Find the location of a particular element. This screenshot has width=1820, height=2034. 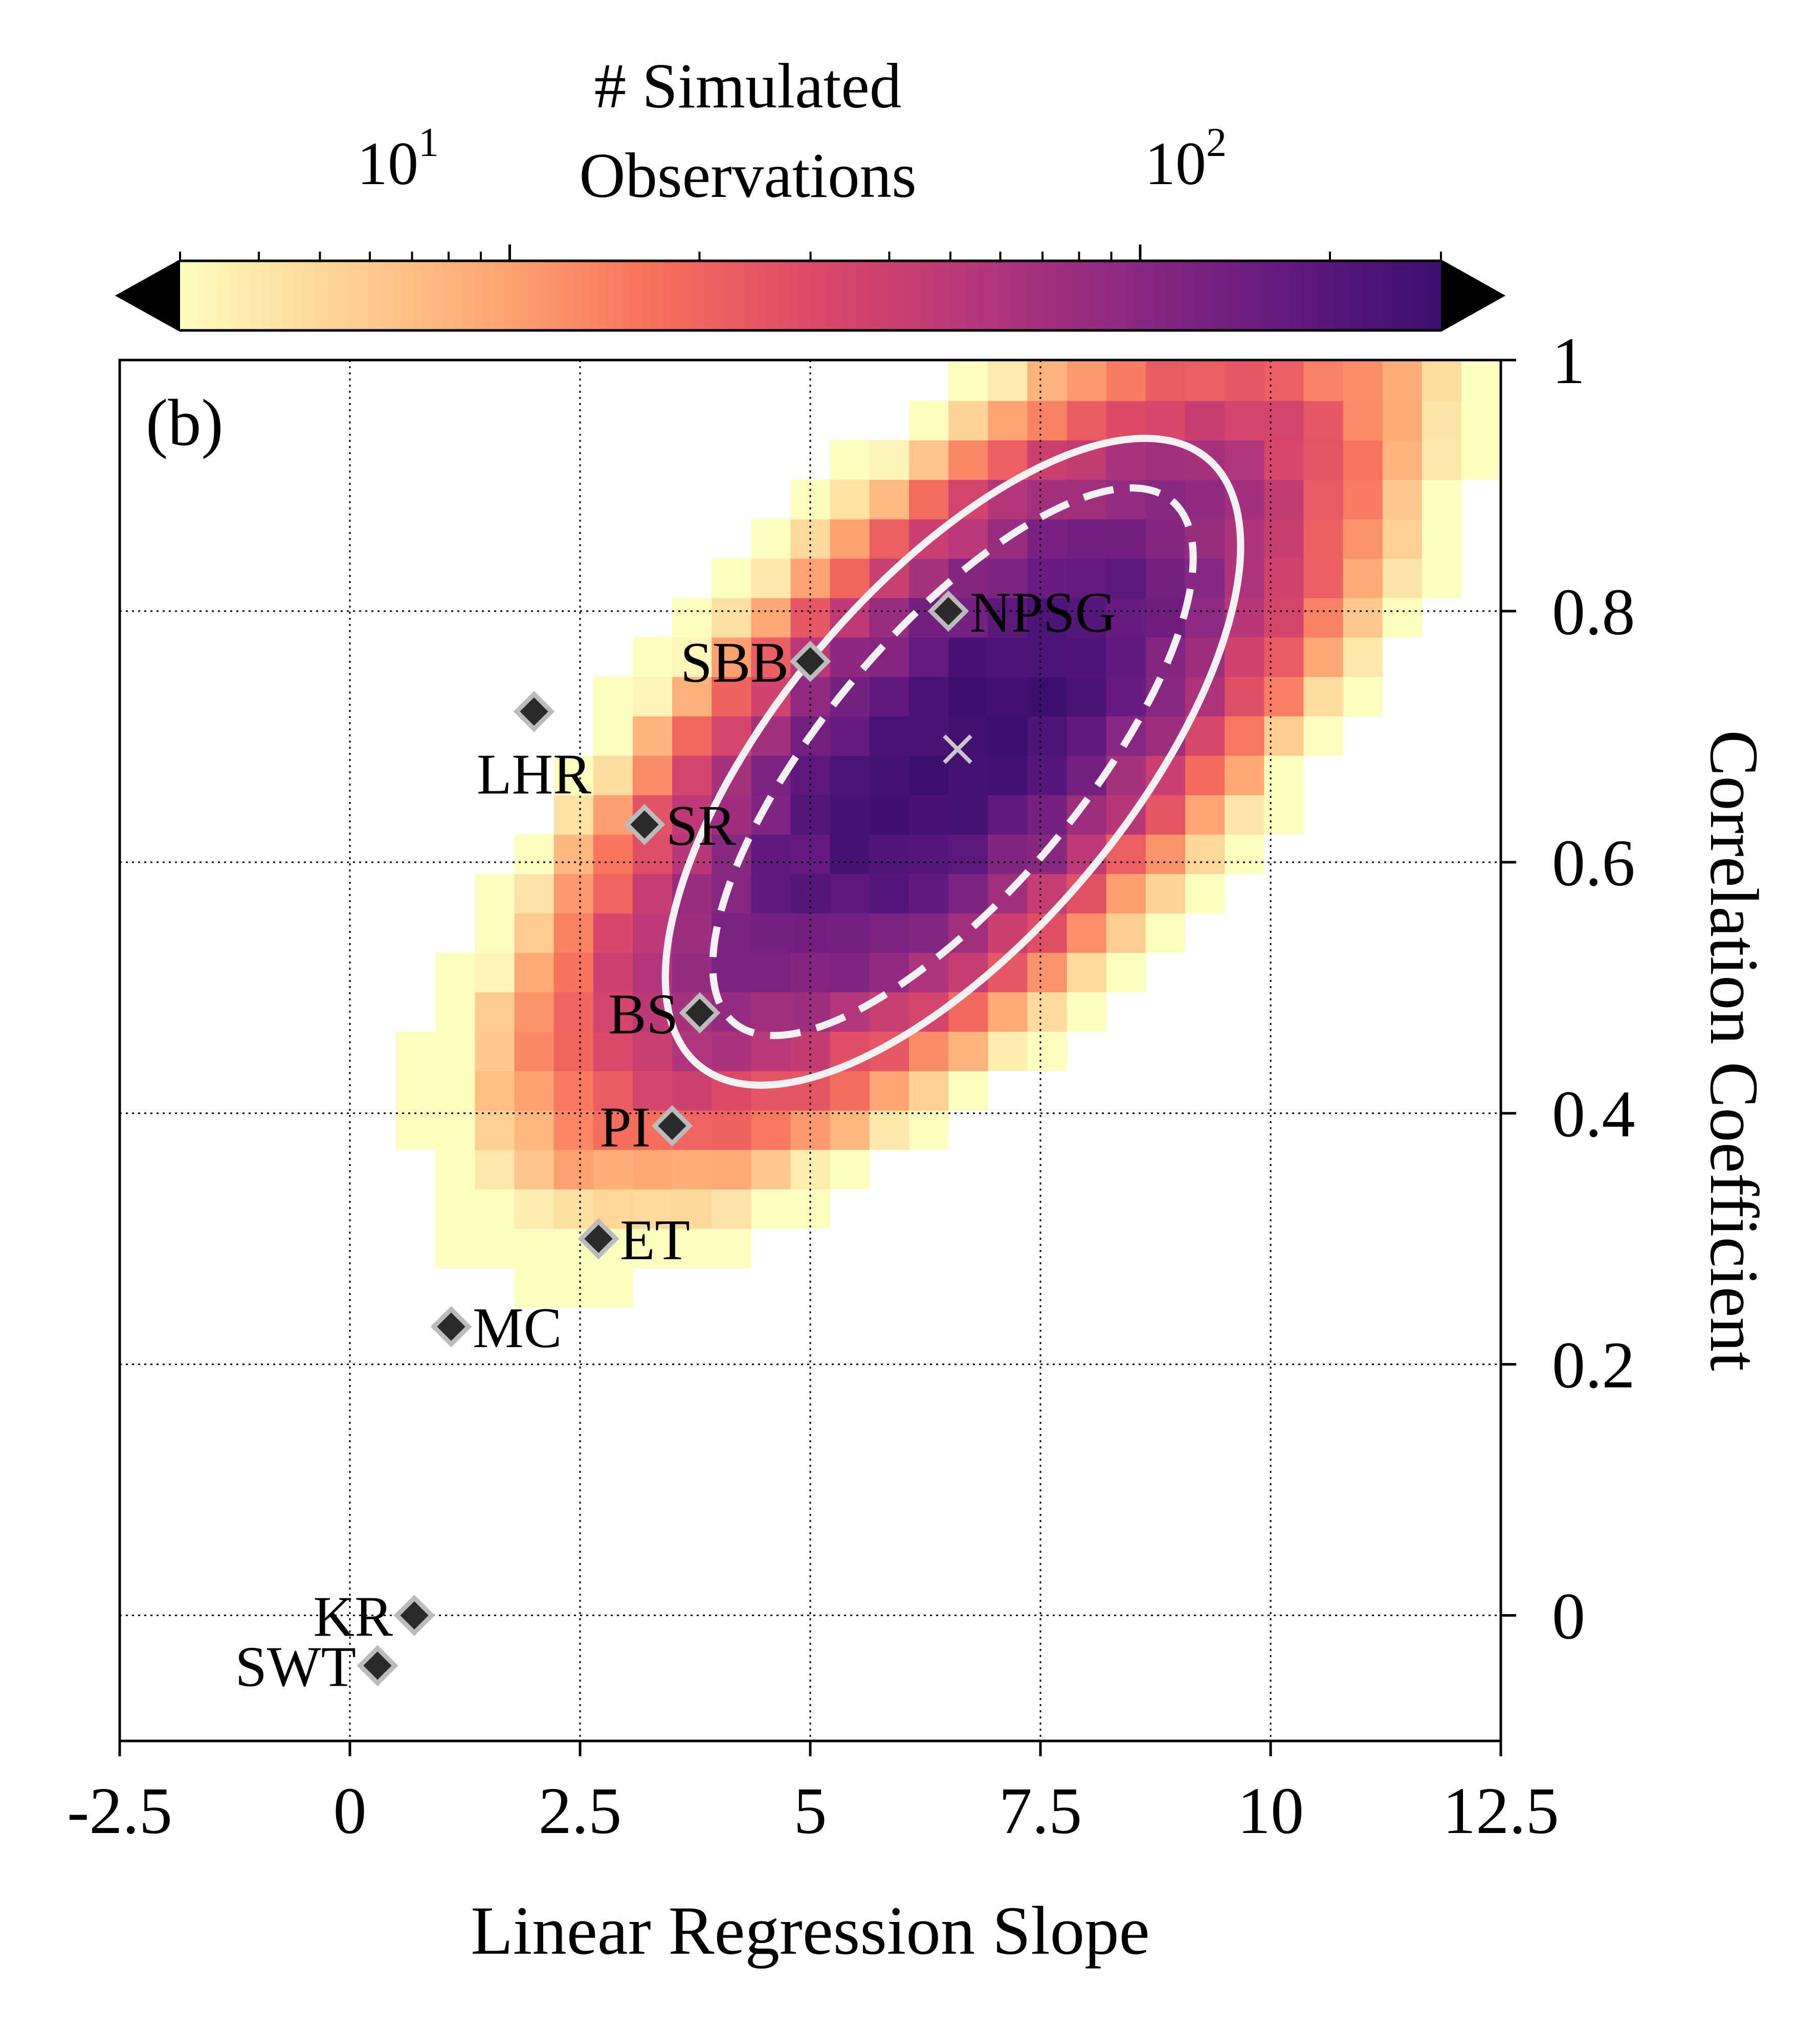

site-label: LHR is located at coordinates (534, 774).